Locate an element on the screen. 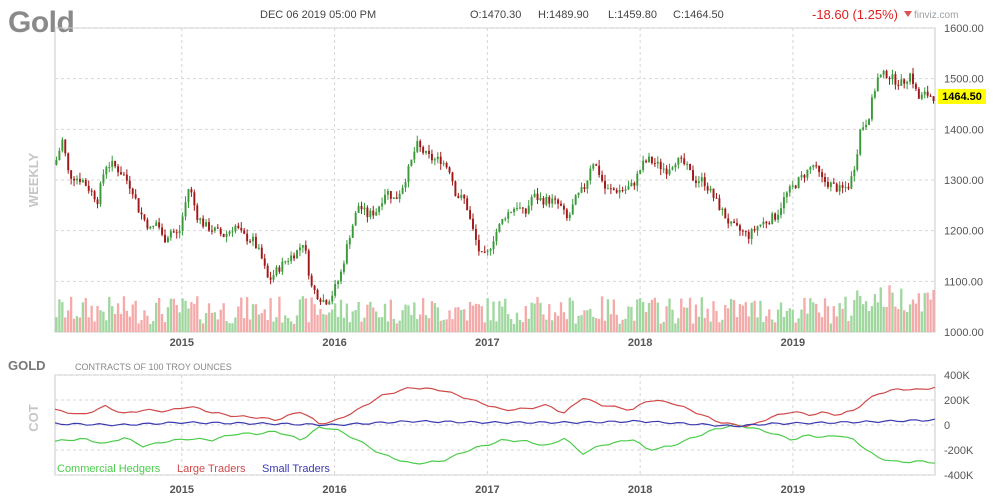 This screenshot has width=1000, height=503. last-price-label: 1464.50 is located at coordinates (962, 97).